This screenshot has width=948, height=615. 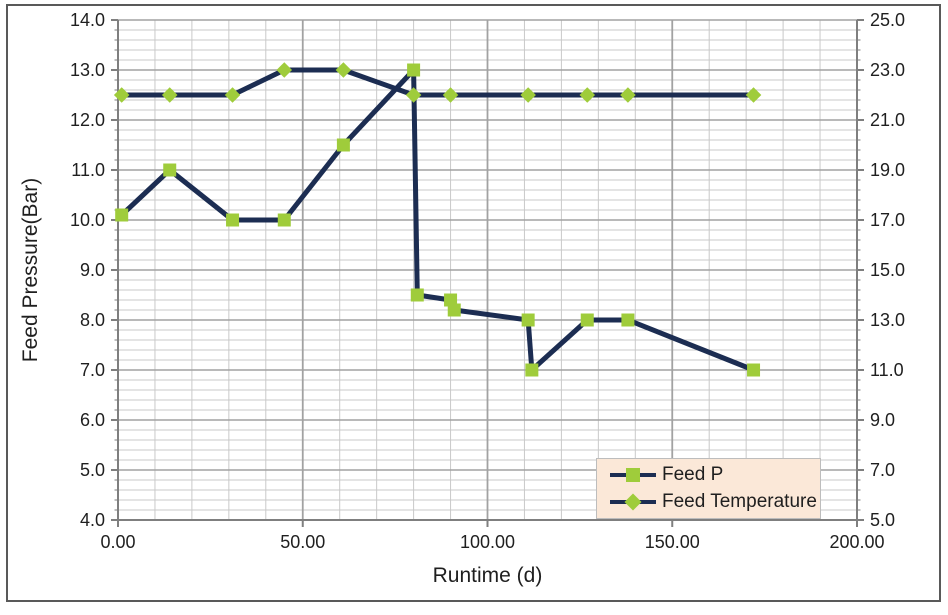 What do you see at coordinates (92, 470) in the screenshot?
I see `y-left-tick-label: 5.0` at bounding box center [92, 470].